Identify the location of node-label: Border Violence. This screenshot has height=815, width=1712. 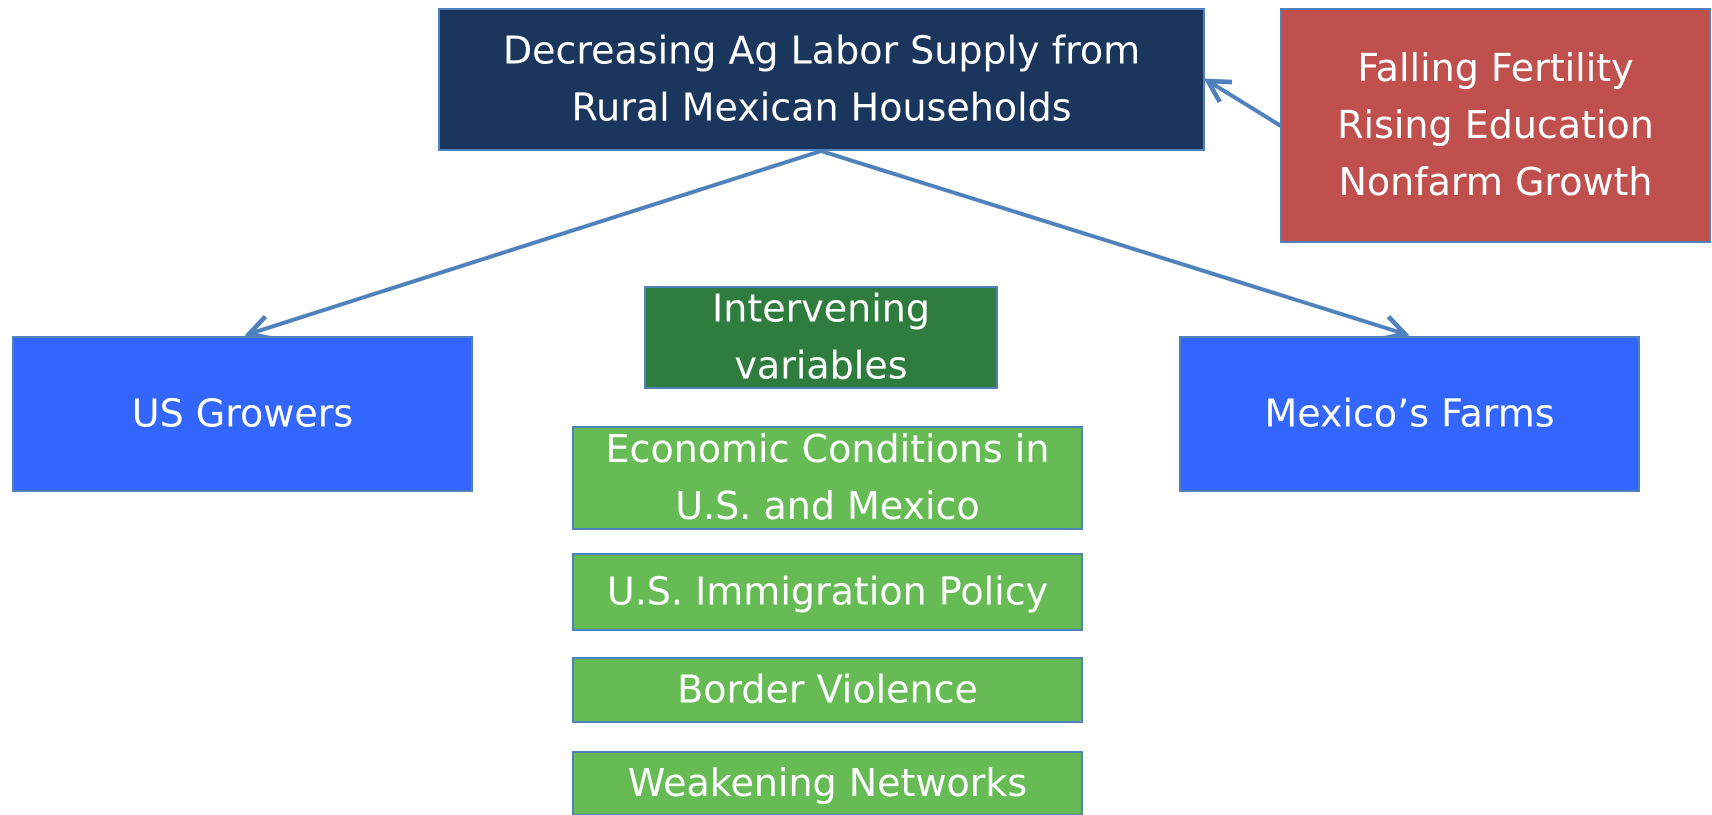
(827, 690).